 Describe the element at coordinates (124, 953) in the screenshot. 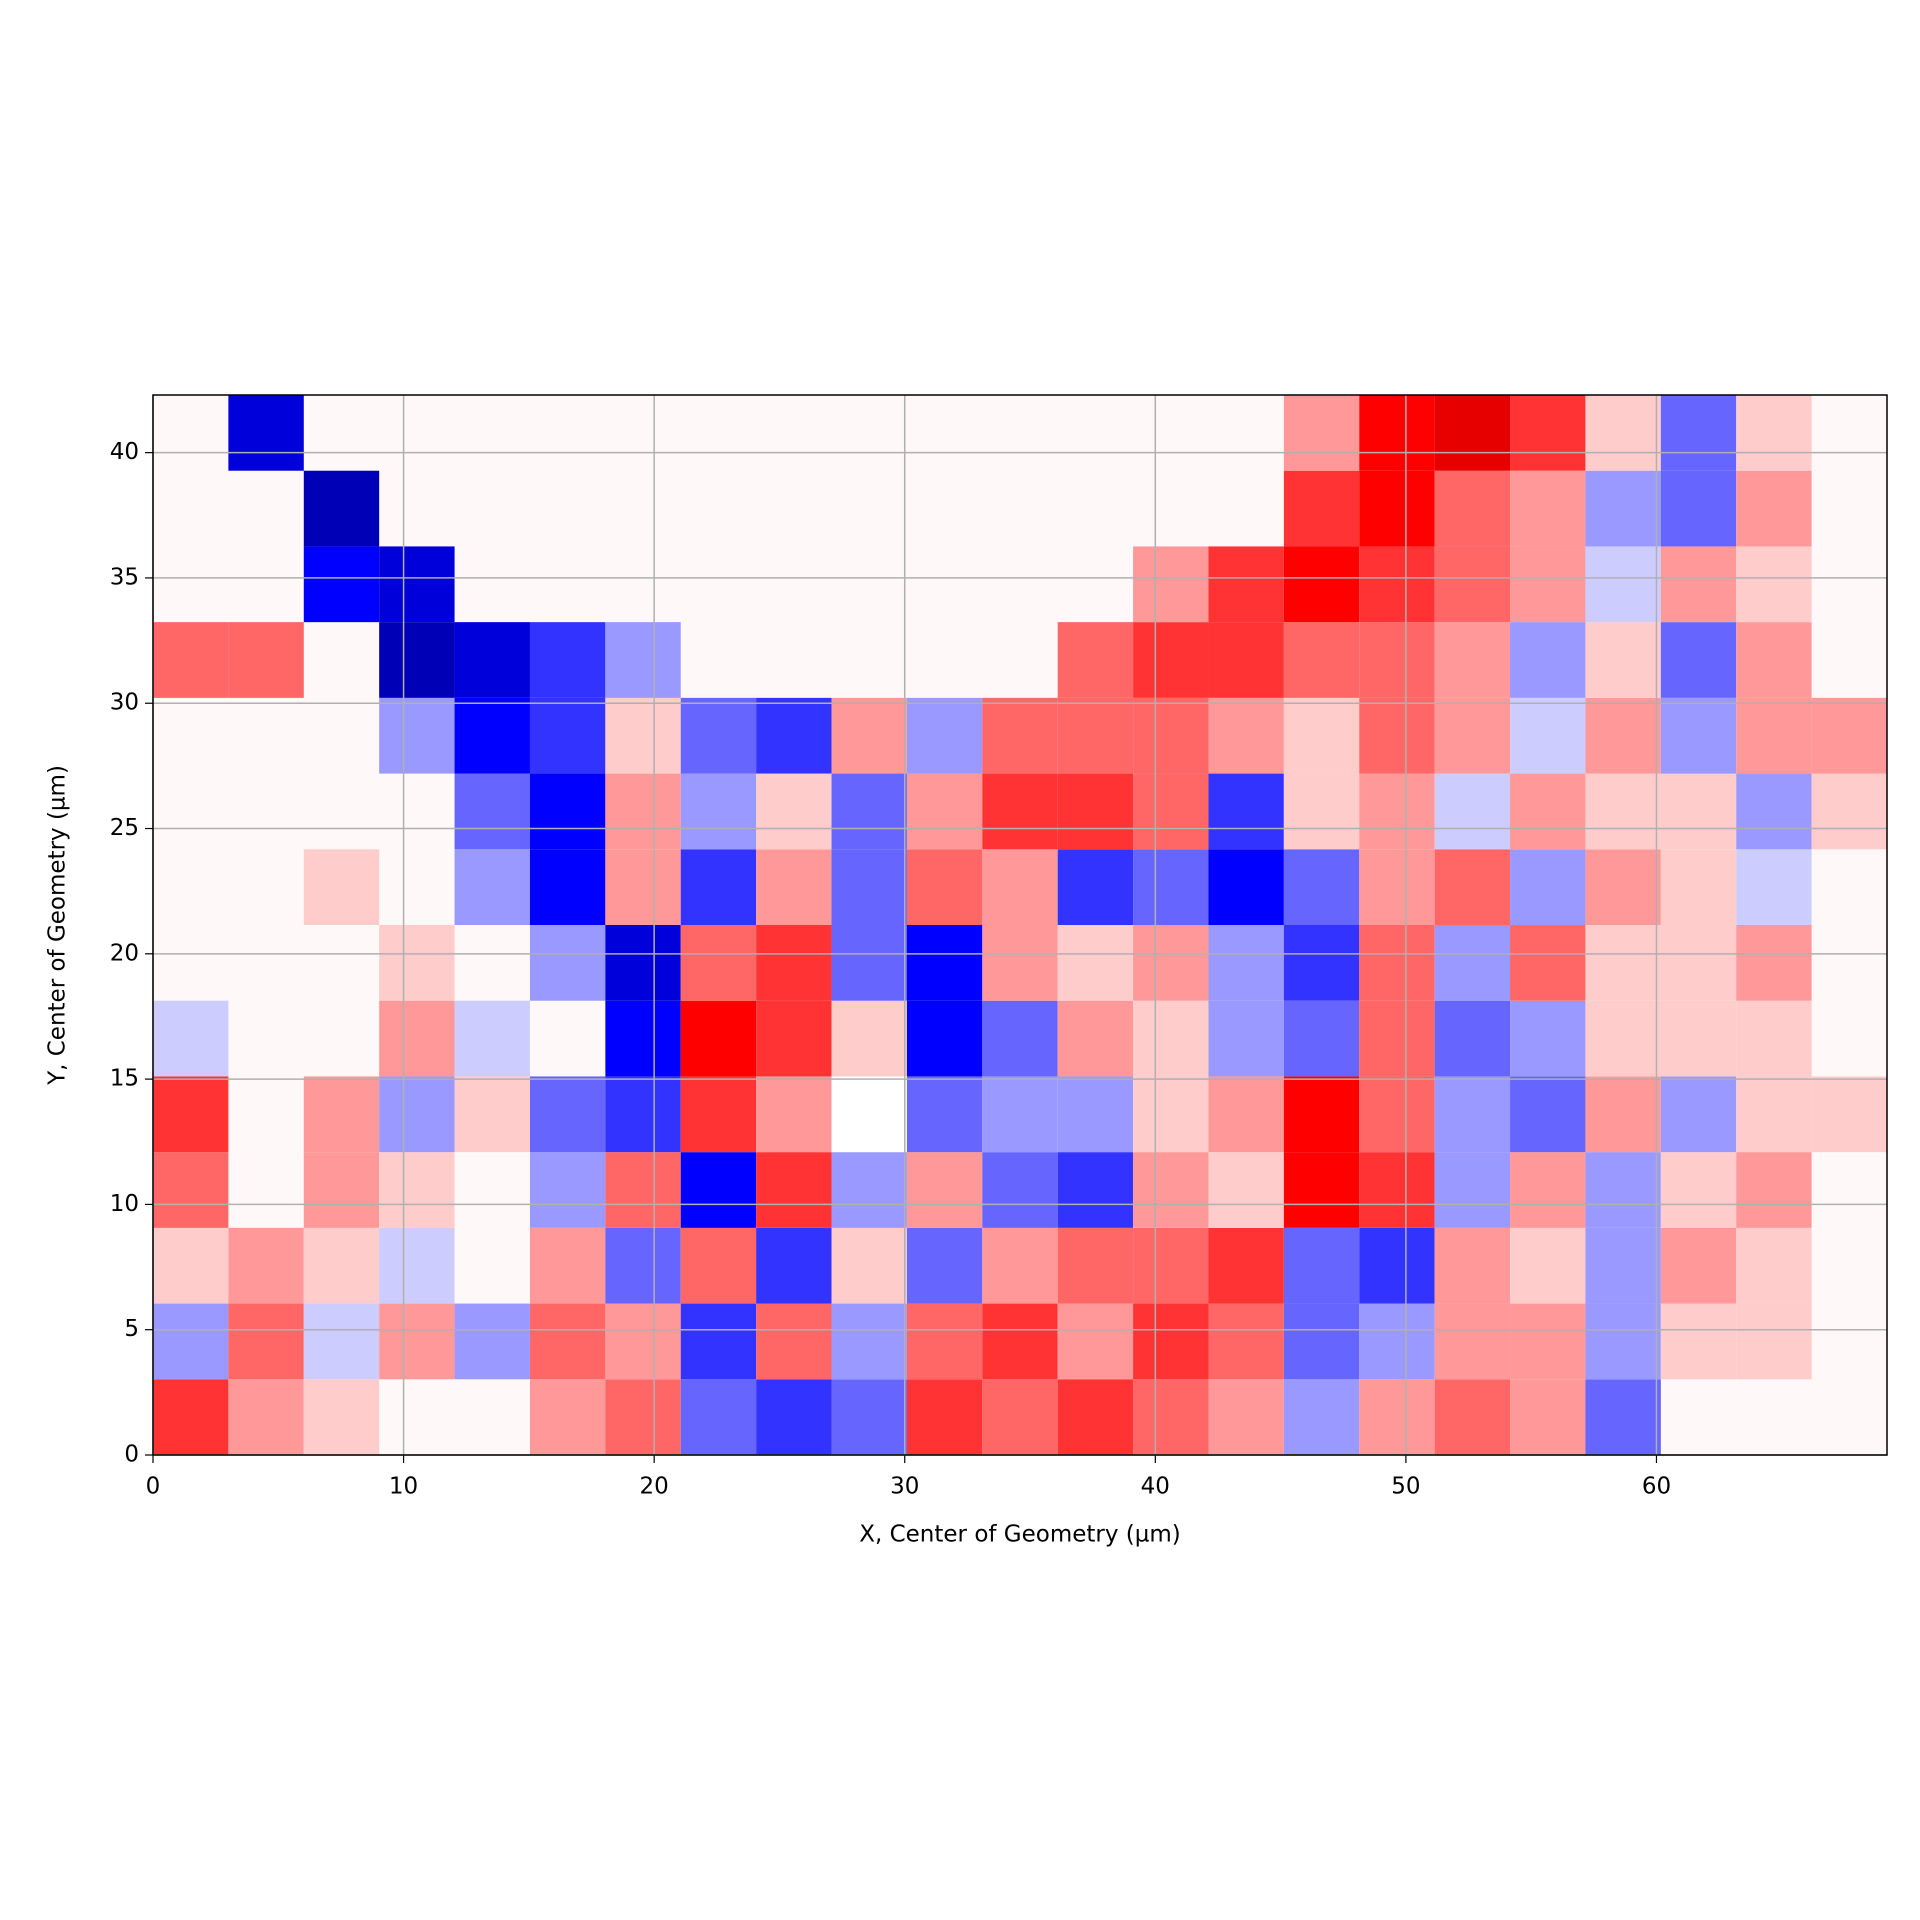

I see `y-tick-label: 20` at that location.